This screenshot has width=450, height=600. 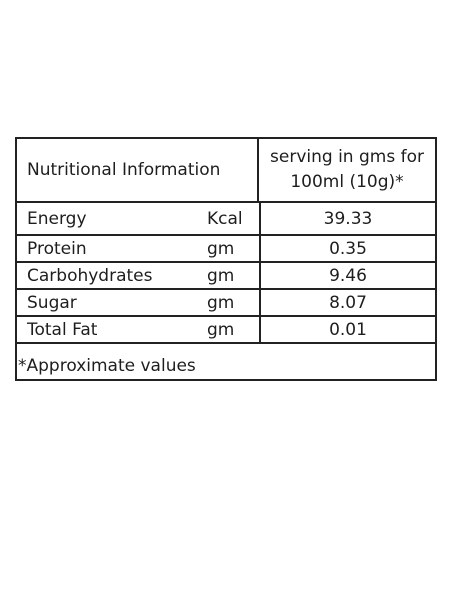 What do you see at coordinates (347, 182) in the screenshot?
I see `serving-size-line-2: 100ml (10g)*` at bounding box center [347, 182].